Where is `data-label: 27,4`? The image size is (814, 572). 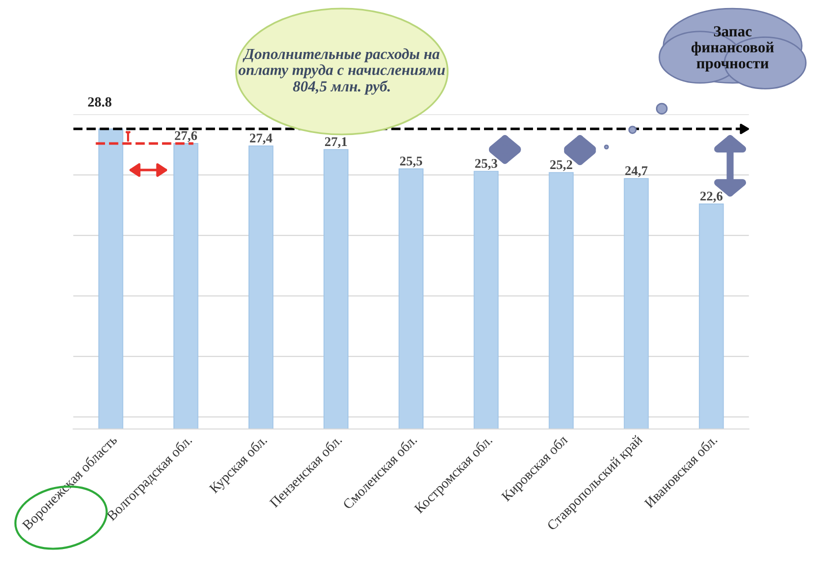 data-label: 27,4 is located at coordinates (261, 139).